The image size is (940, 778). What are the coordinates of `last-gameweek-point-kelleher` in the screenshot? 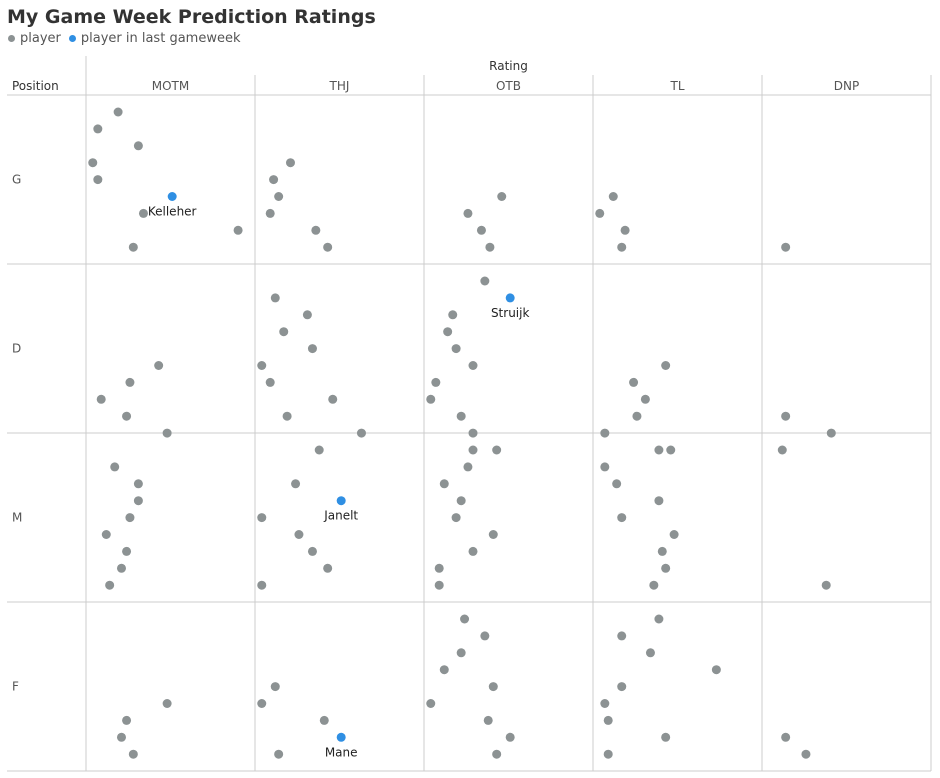 It's located at (172, 196).